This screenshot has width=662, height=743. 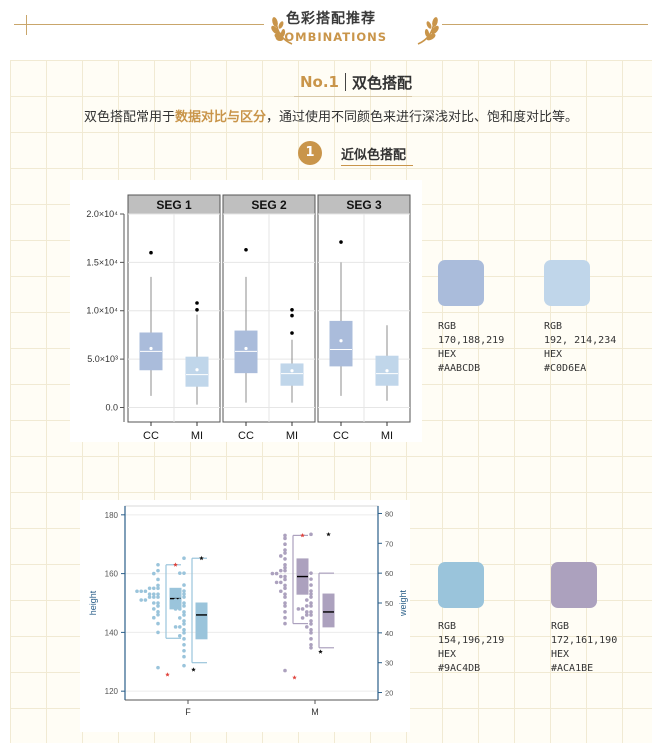 What do you see at coordinates (310, 153) in the screenshot?
I see `subsection-number-badge: 1` at bounding box center [310, 153].